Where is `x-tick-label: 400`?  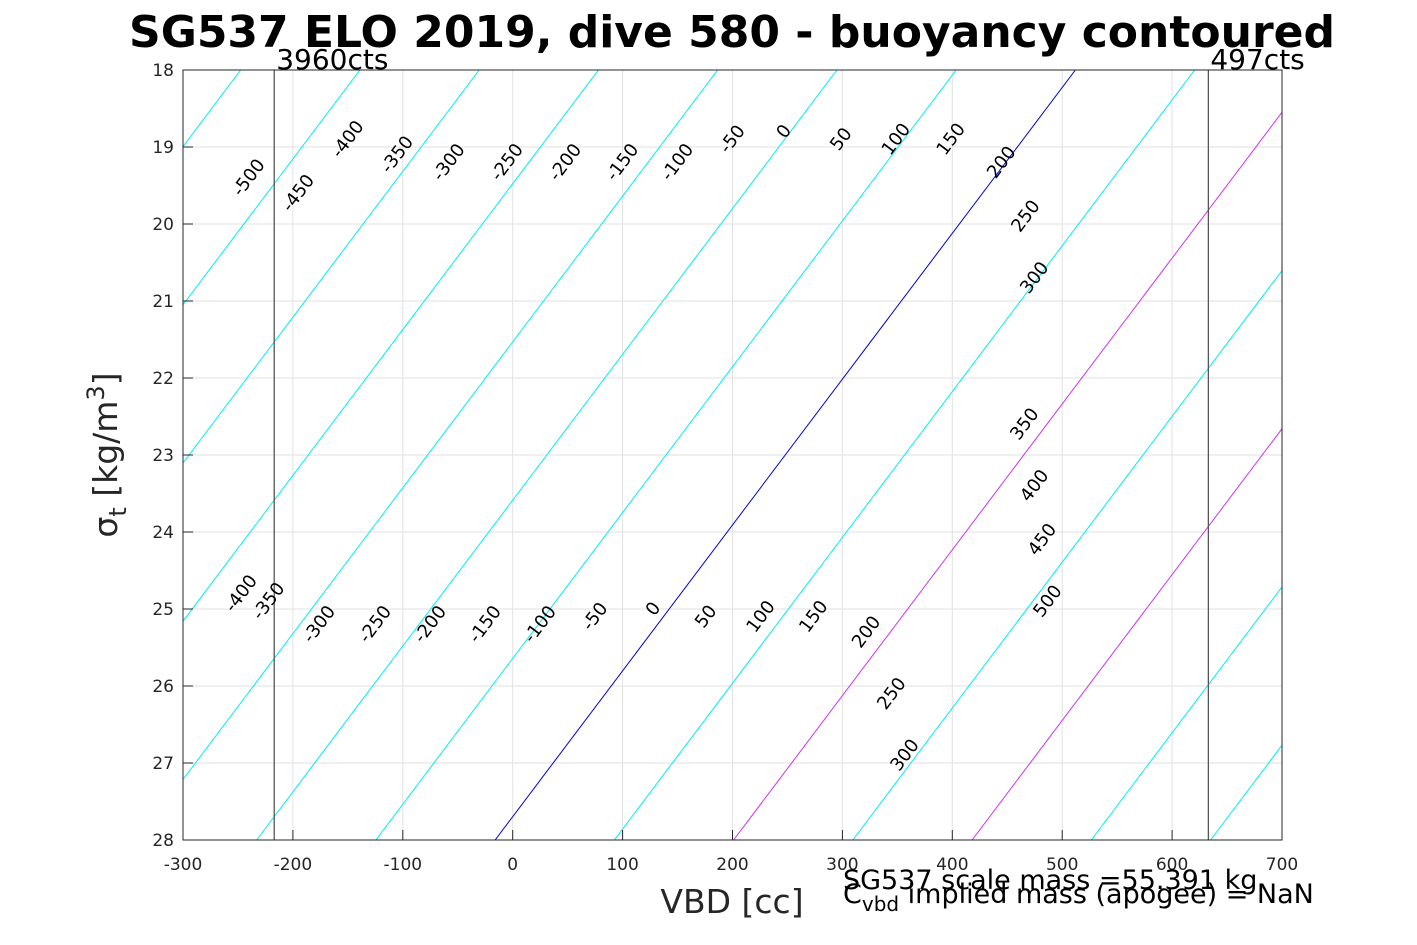 x-tick-label: 400 is located at coordinates (952, 865).